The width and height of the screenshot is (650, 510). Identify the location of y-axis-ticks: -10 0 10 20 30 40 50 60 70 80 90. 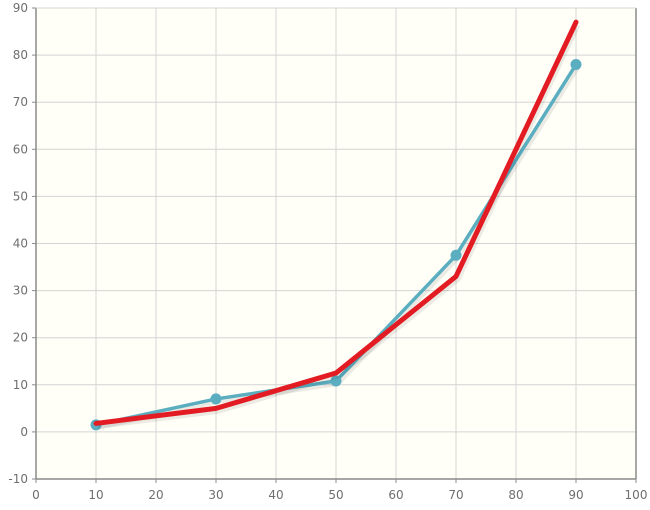
(18, 243).